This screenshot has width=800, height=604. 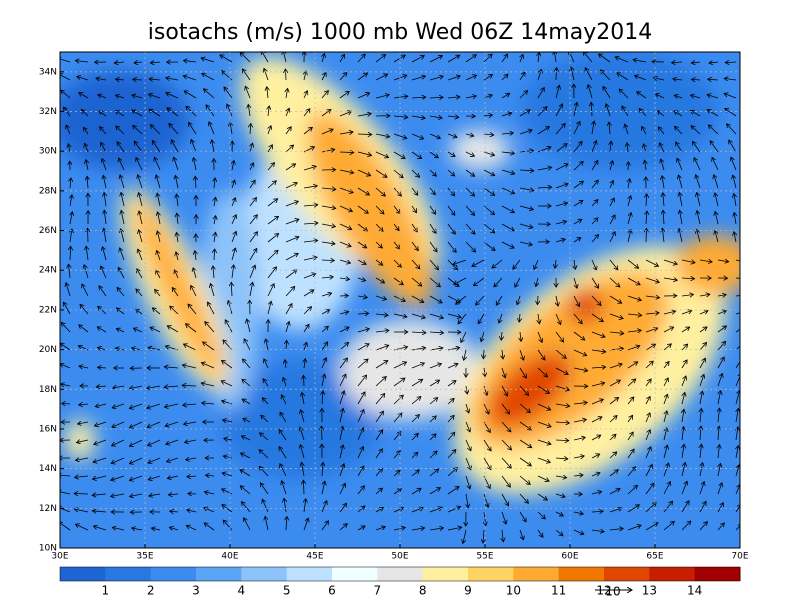 What do you see at coordinates (468, 591) in the screenshot?
I see `colorbar-label: 9` at bounding box center [468, 591].